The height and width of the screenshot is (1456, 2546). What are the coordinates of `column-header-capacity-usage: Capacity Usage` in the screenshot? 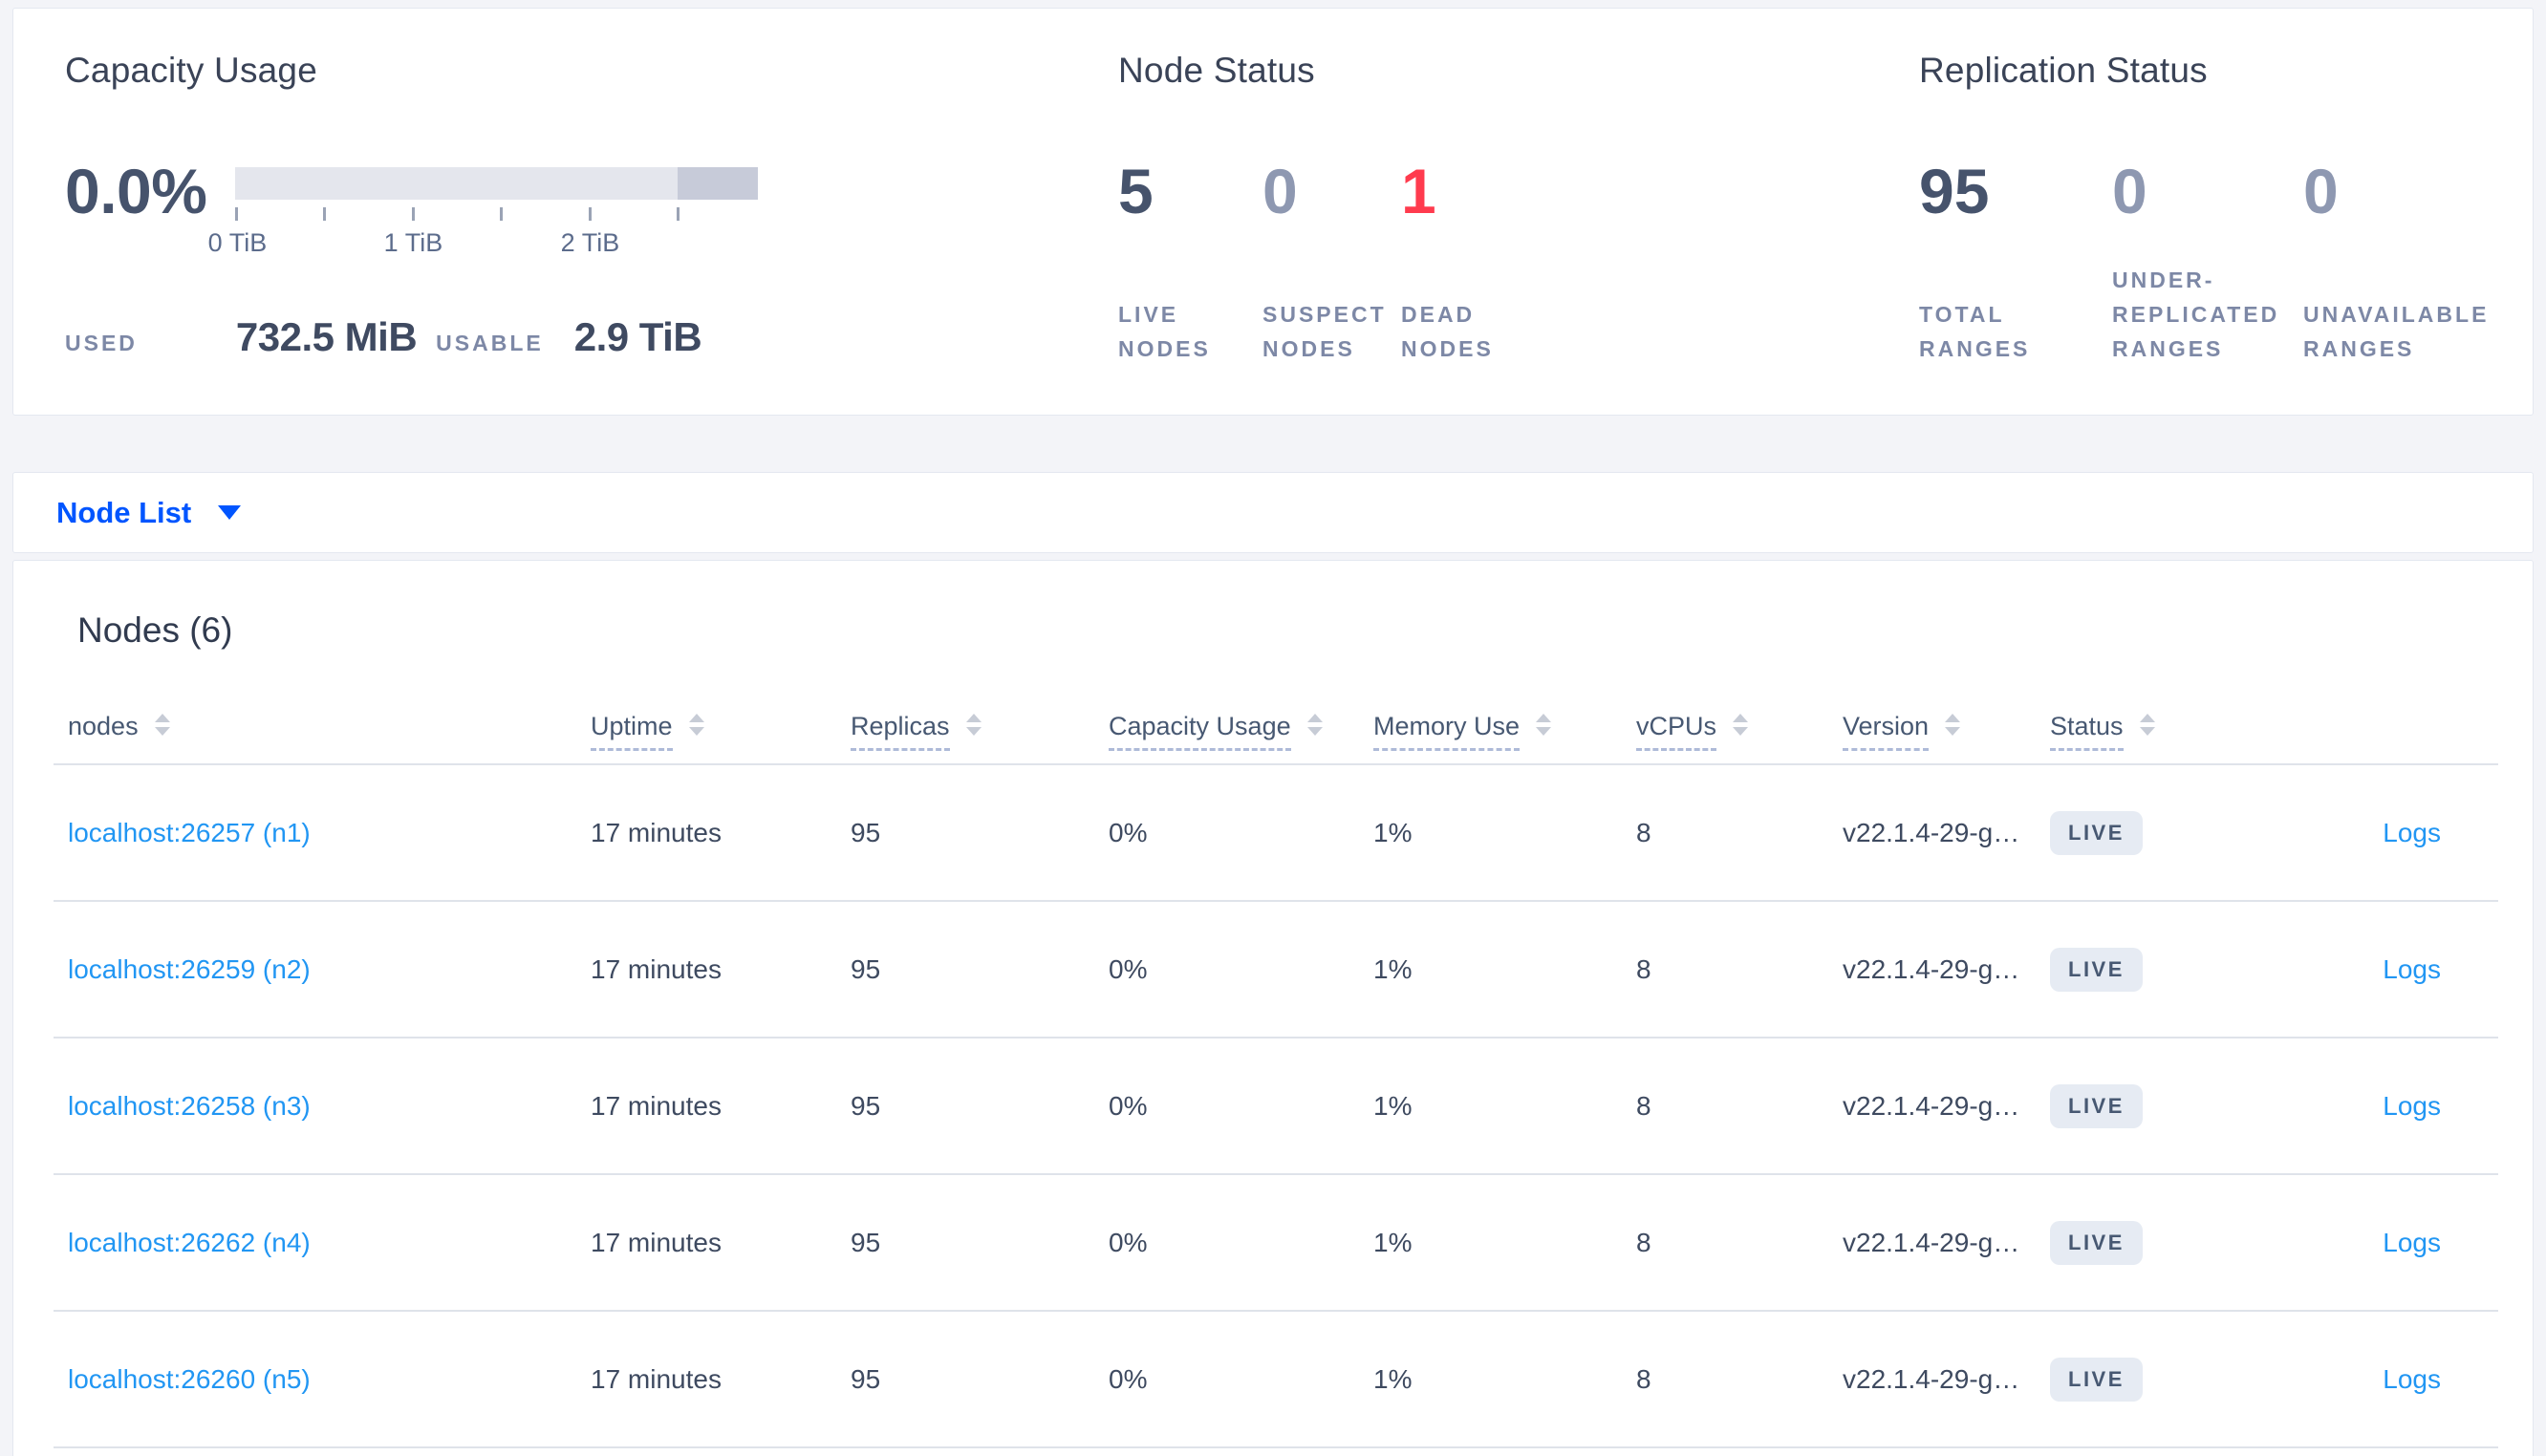 It's located at (1241, 731).